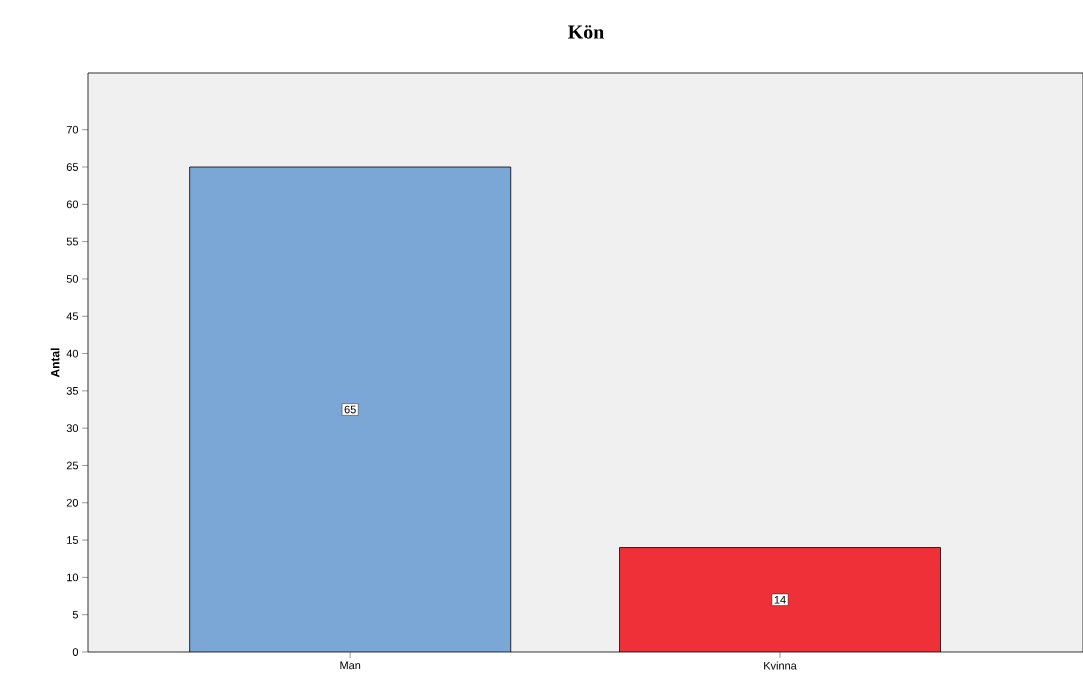 The height and width of the screenshot is (679, 1083). Describe the element at coordinates (780, 600) in the screenshot. I see `data-label: 14` at that location.